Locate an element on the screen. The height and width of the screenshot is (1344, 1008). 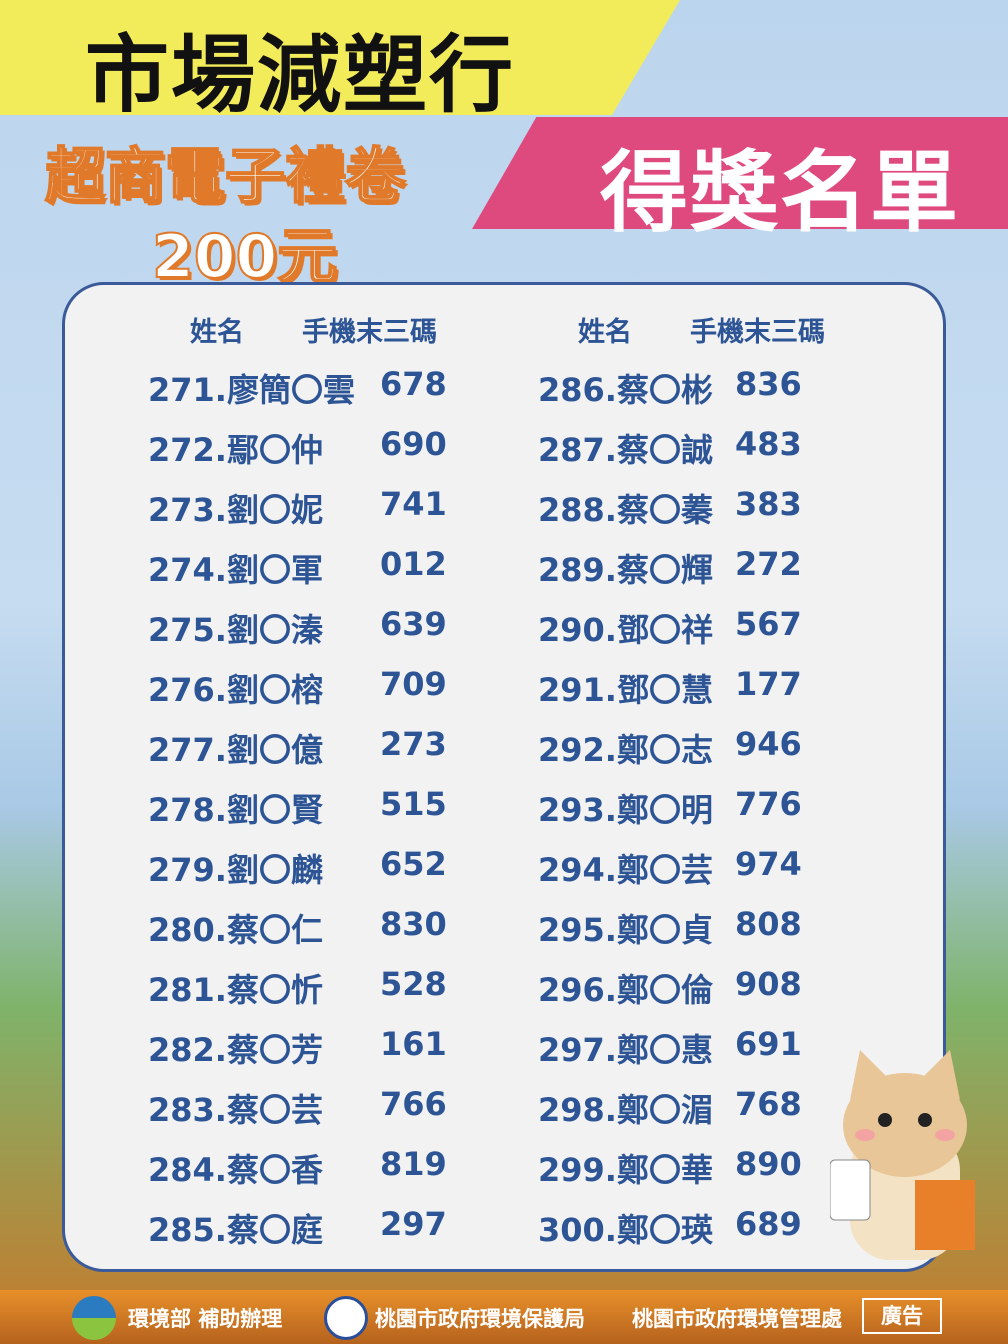
winner-phone-digits: 890 is located at coordinates (768, 1164).